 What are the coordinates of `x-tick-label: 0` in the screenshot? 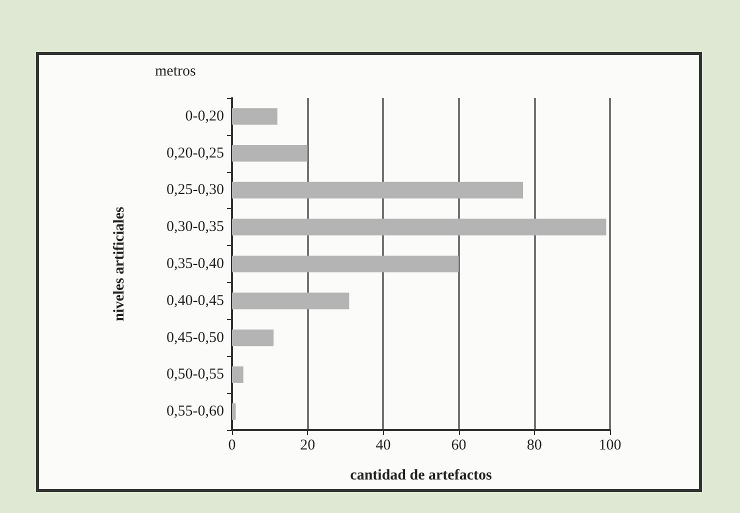 It's located at (232, 446).